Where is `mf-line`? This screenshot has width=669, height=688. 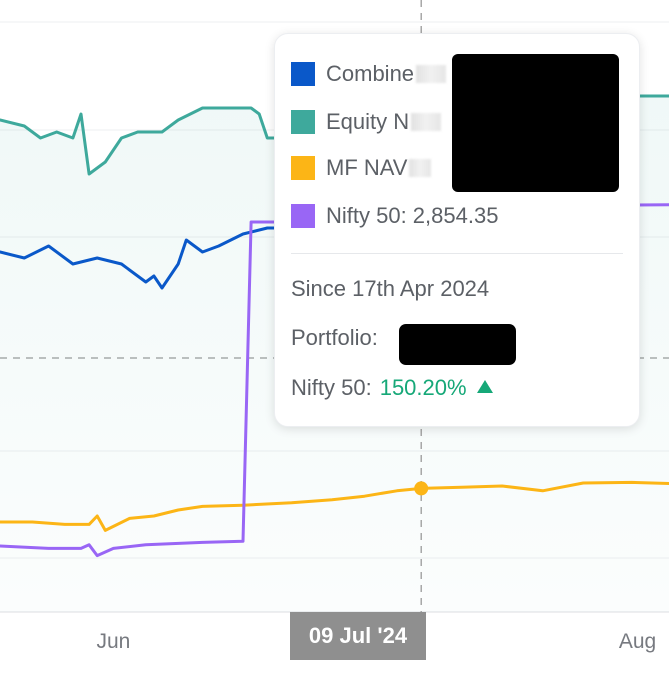 mf-line is located at coordinates (334, 506).